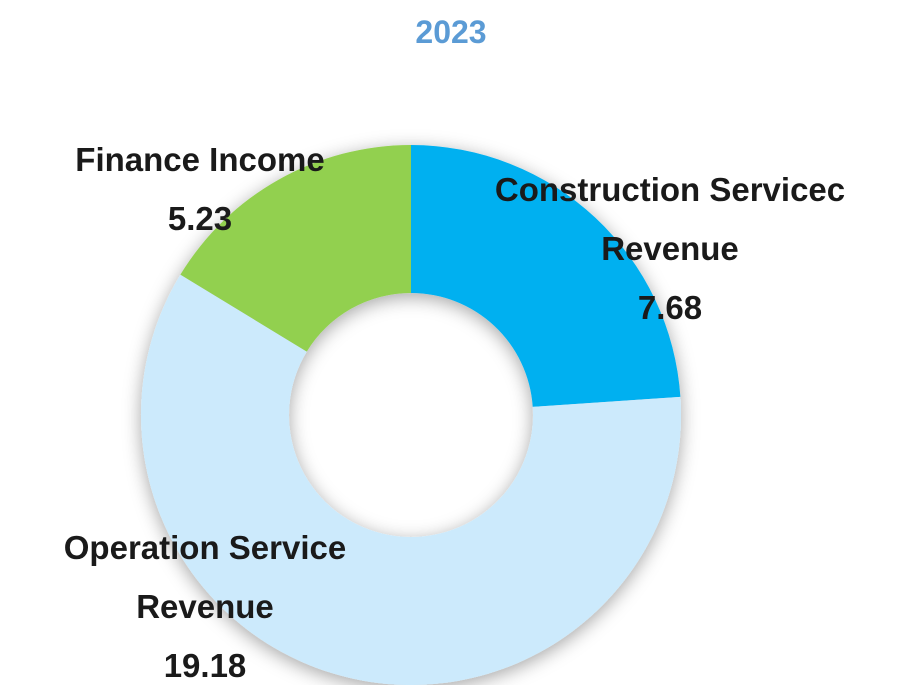 The height and width of the screenshot is (685, 902). I want to click on data-label: Construction Servicec Revenue 7.68, so click(670, 248).